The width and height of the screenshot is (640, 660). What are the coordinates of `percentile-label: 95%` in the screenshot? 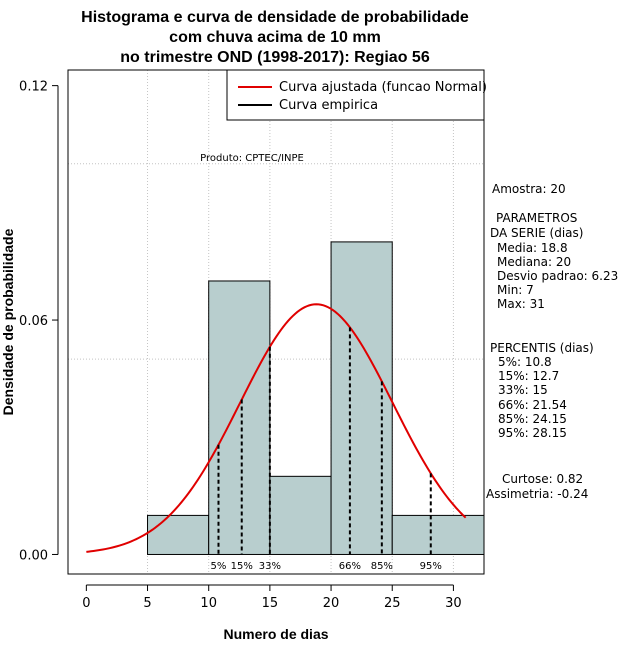 It's located at (431, 566).